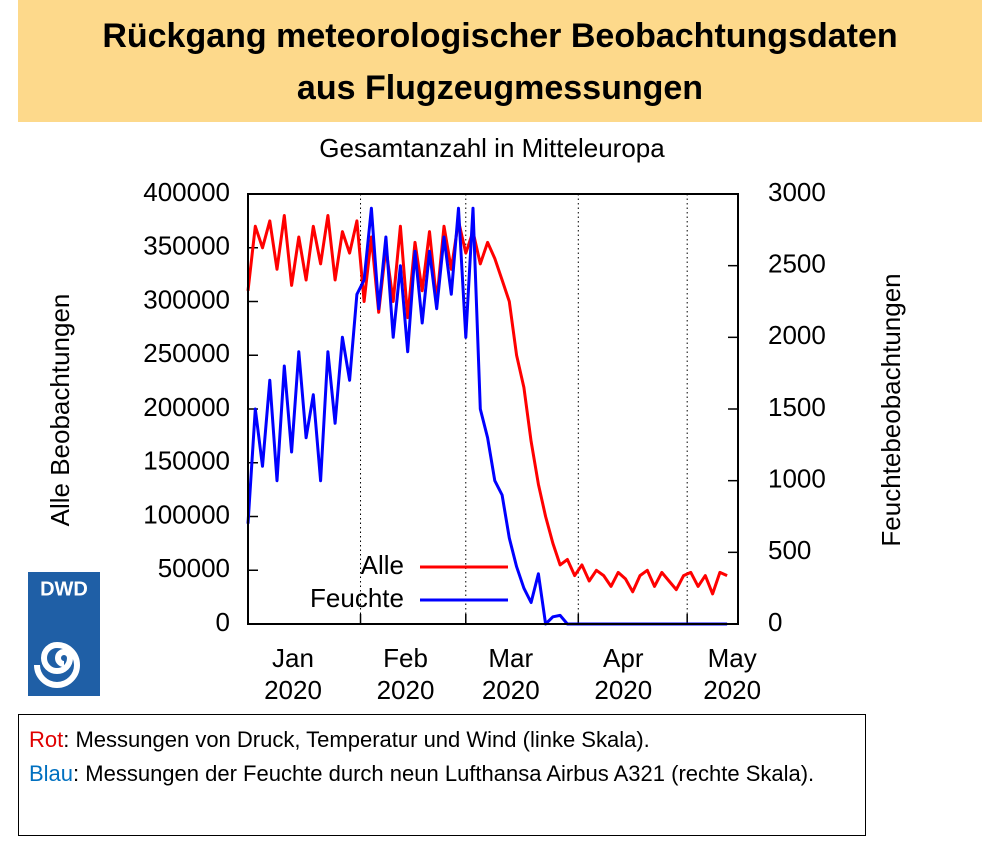  What do you see at coordinates (223, 622) in the screenshot?
I see `y-tick-label: 0` at bounding box center [223, 622].